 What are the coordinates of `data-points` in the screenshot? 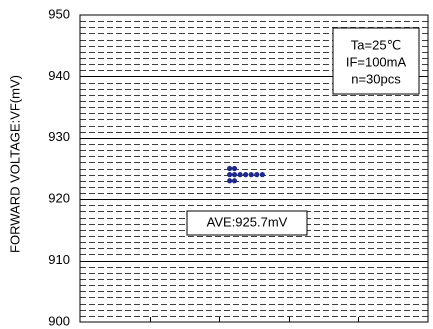 It's located at (246, 174).